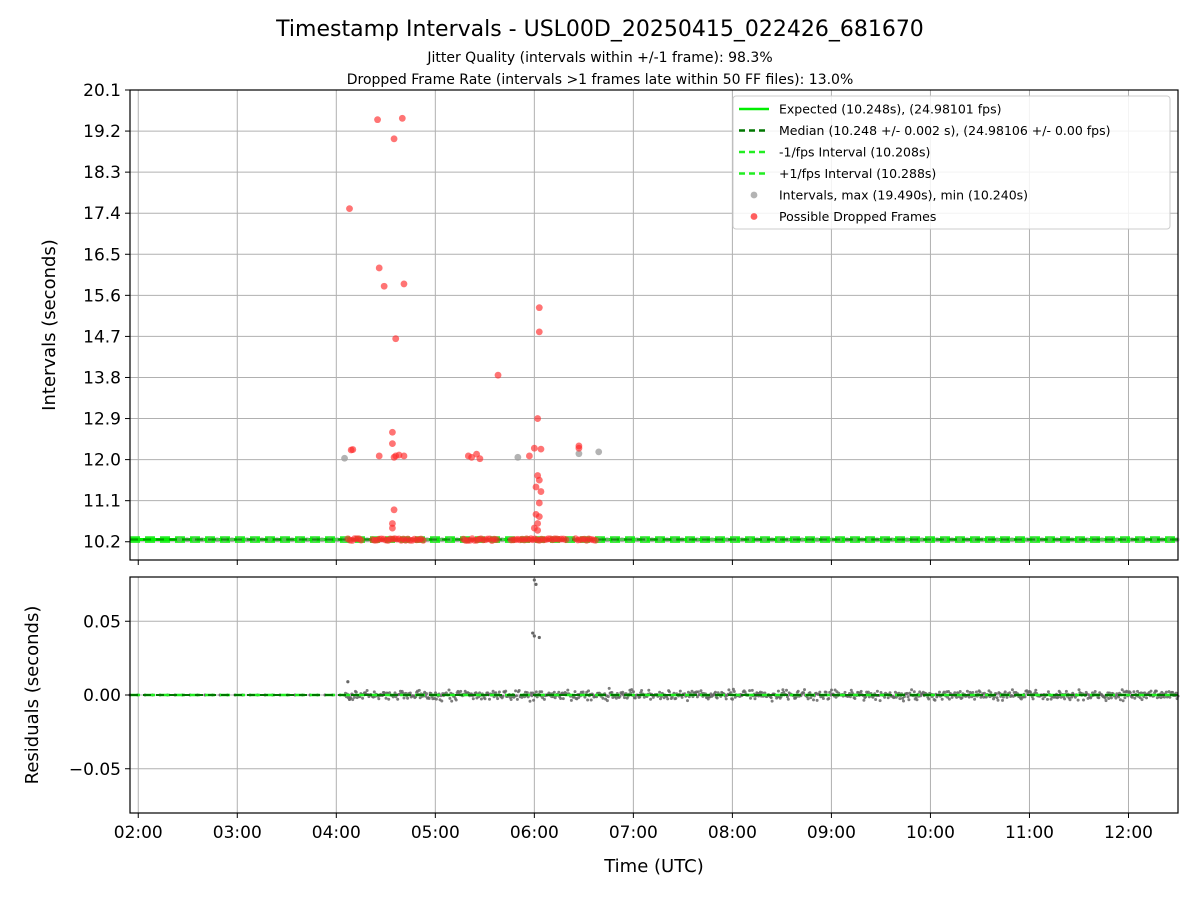 This screenshot has width=1200, height=900. What do you see at coordinates (102, 91) in the screenshot?
I see `top-y-tick-label: 20.1` at bounding box center [102, 91].